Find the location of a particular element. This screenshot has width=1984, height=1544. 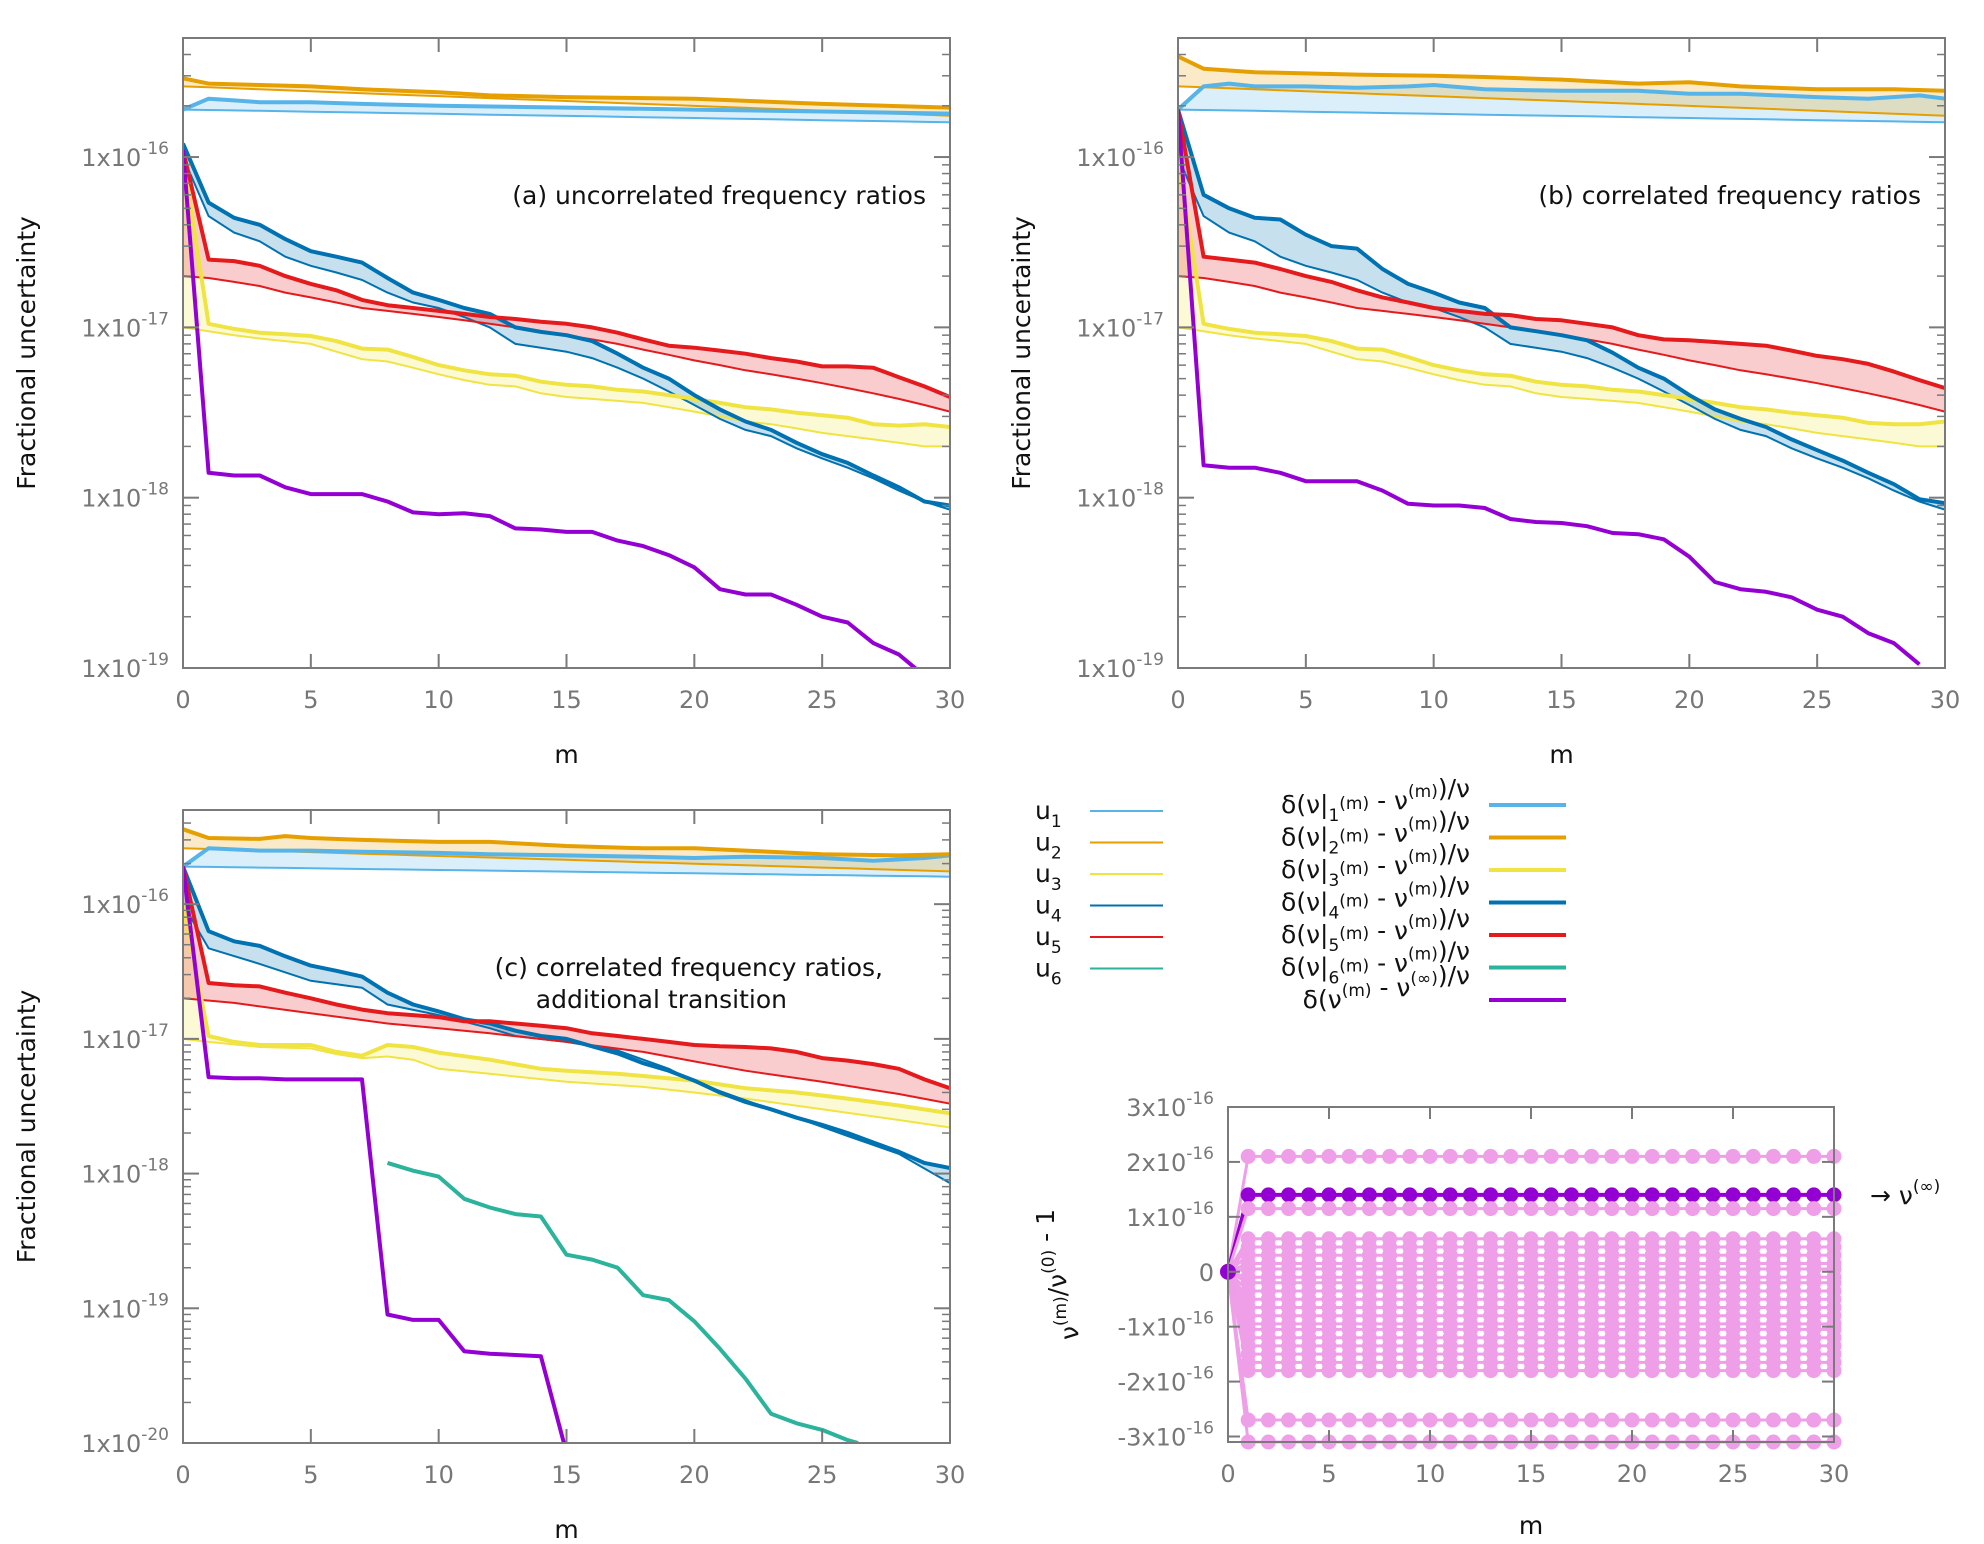

line-d2 is located at coordinates (566, 842).